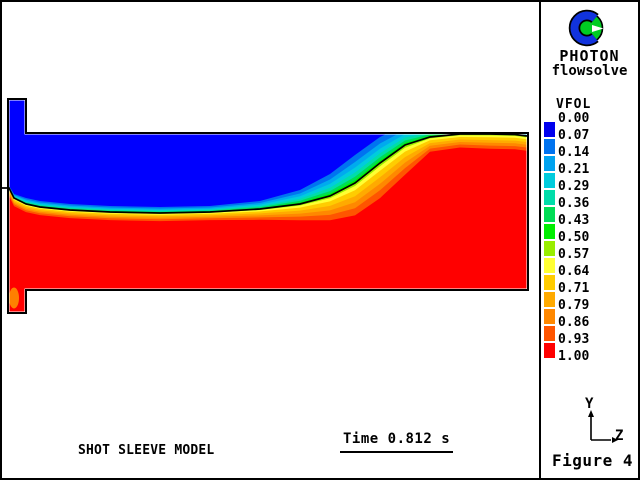 The width and height of the screenshot is (640, 480). Describe the element at coordinates (574, 118) in the screenshot. I see `colorbar-tick-label: 0.00` at that location.